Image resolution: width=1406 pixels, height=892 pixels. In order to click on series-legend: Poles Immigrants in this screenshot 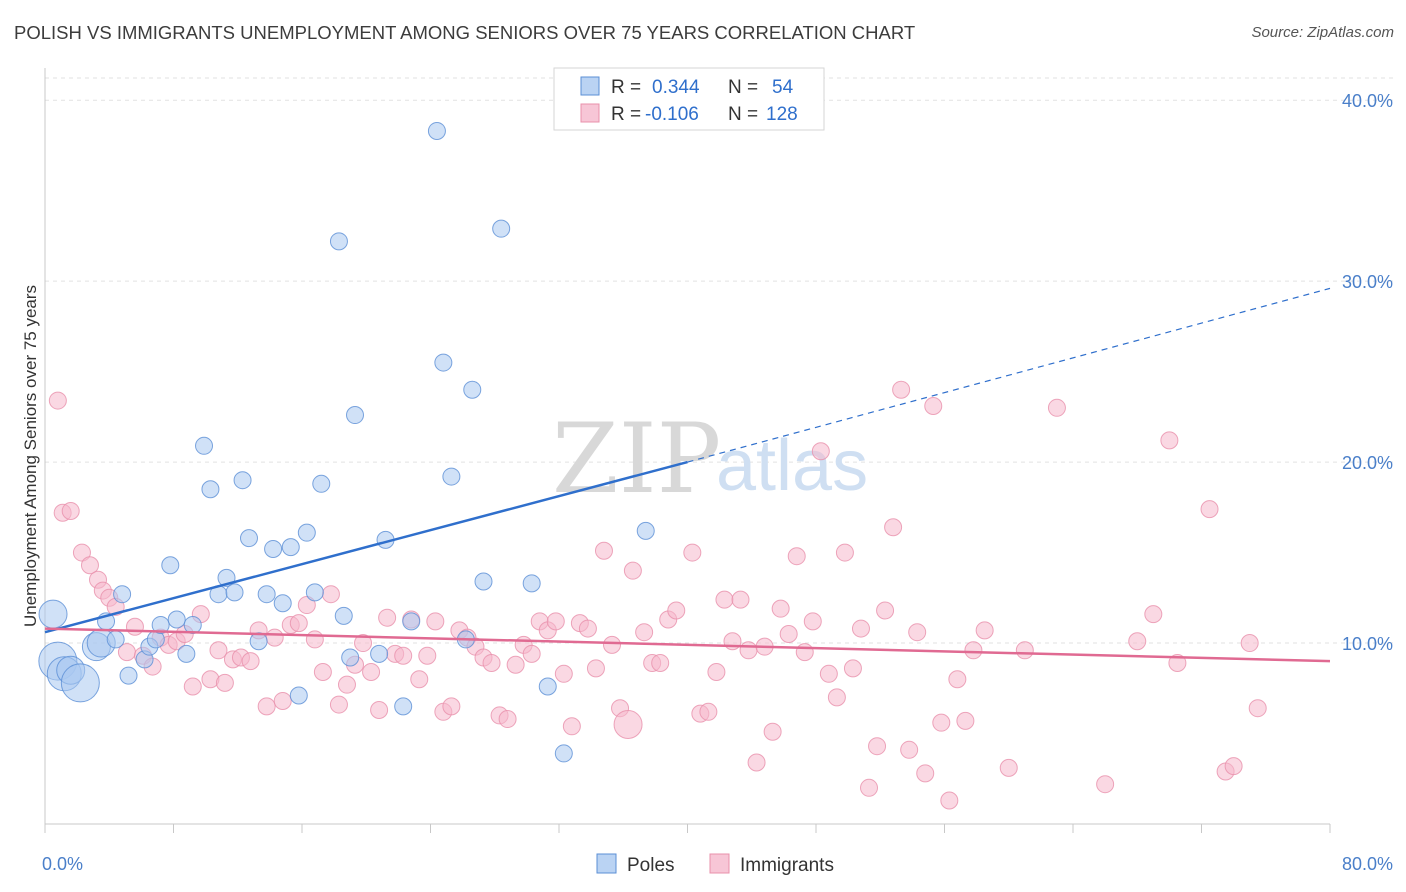, I will do `click(715, 864)`.